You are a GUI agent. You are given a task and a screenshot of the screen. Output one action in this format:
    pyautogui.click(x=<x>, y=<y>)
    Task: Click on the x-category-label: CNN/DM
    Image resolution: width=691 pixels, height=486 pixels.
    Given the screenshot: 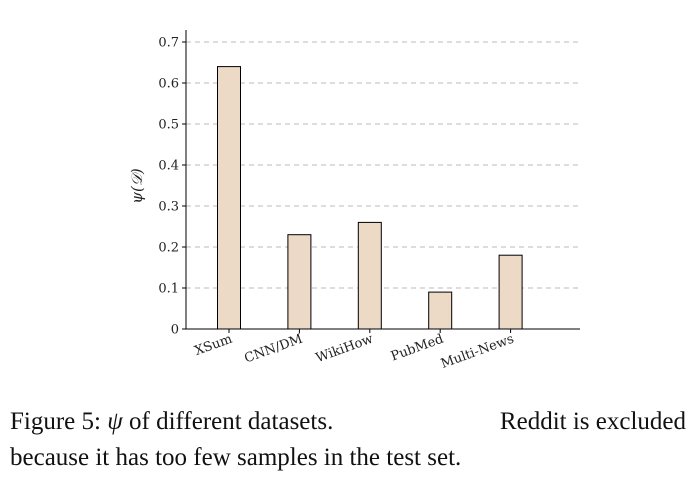 What is the action you would take?
    pyautogui.click(x=273, y=349)
    